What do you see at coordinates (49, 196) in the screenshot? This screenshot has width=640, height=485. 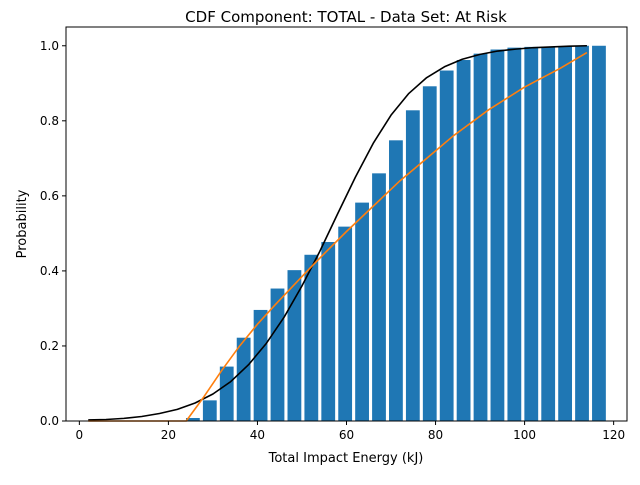 I see `y-tick-label: 0.6` at bounding box center [49, 196].